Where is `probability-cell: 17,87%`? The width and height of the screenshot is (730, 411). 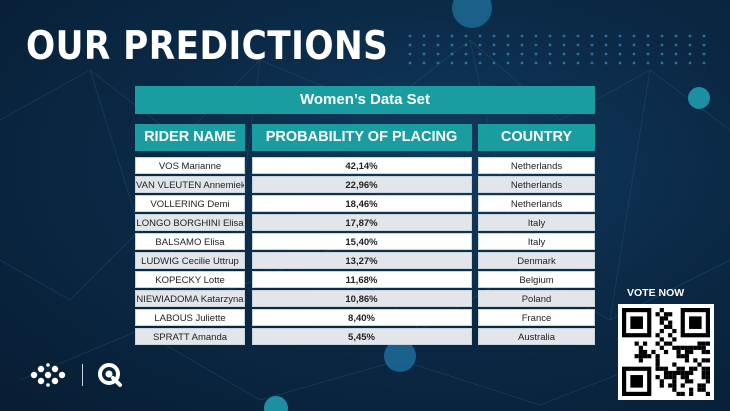 probability-cell: 17,87% is located at coordinates (361, 222).